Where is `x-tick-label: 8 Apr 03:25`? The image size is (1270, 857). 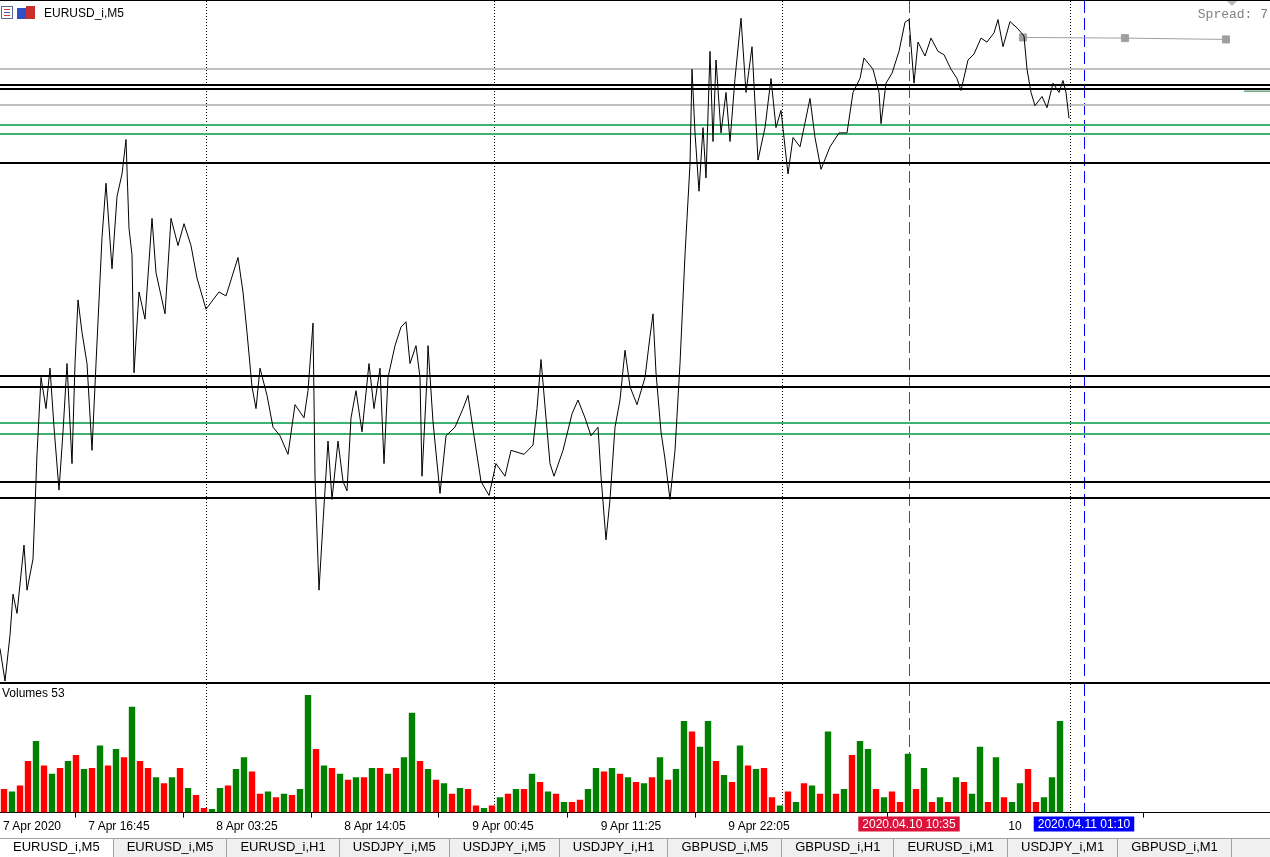 x-tick-label: 8 Apr 03:25 is located at coordinates (247, 826).